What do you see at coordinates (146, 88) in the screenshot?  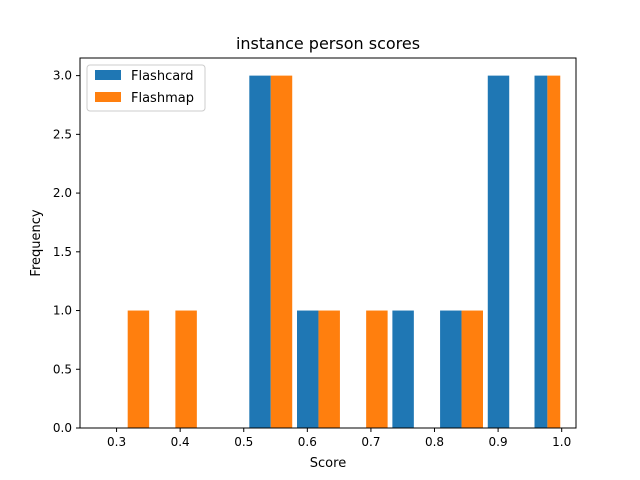 I see `legend: Flashcard Flashmap` at bounding box center [146, 88].